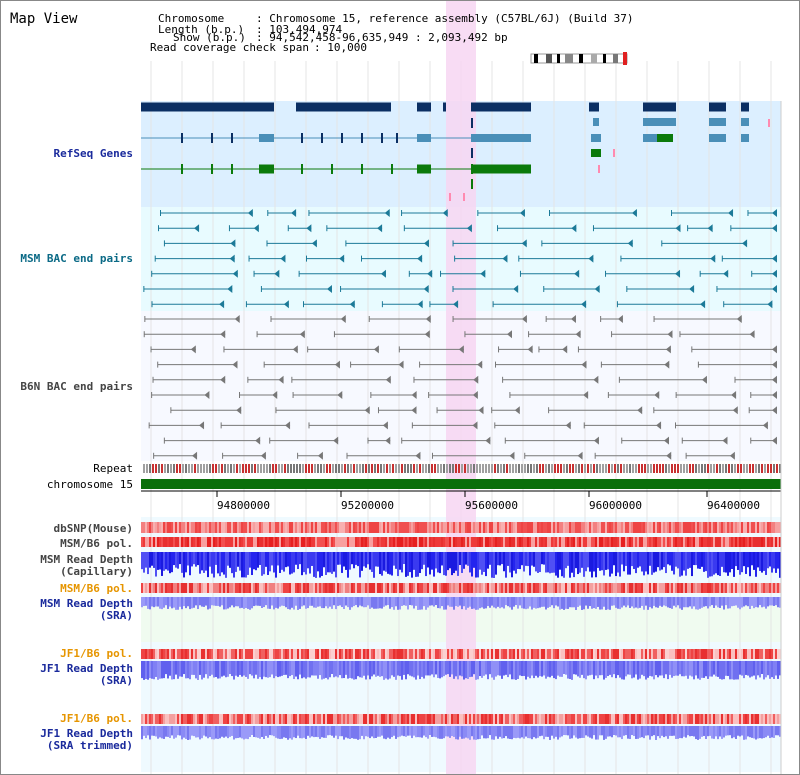  I want to click on axis-tick-label: 94800000, so click(243, 505).